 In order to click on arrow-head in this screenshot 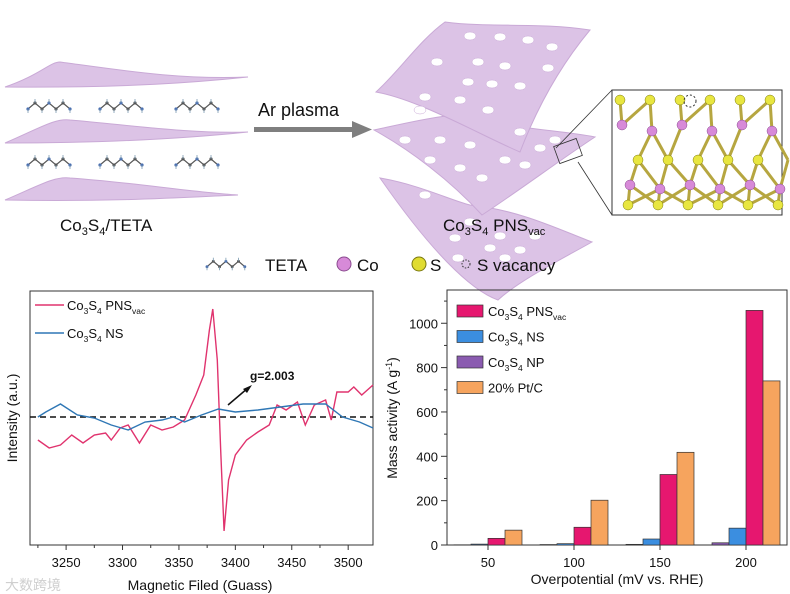, I will do `click(362, 129)`.